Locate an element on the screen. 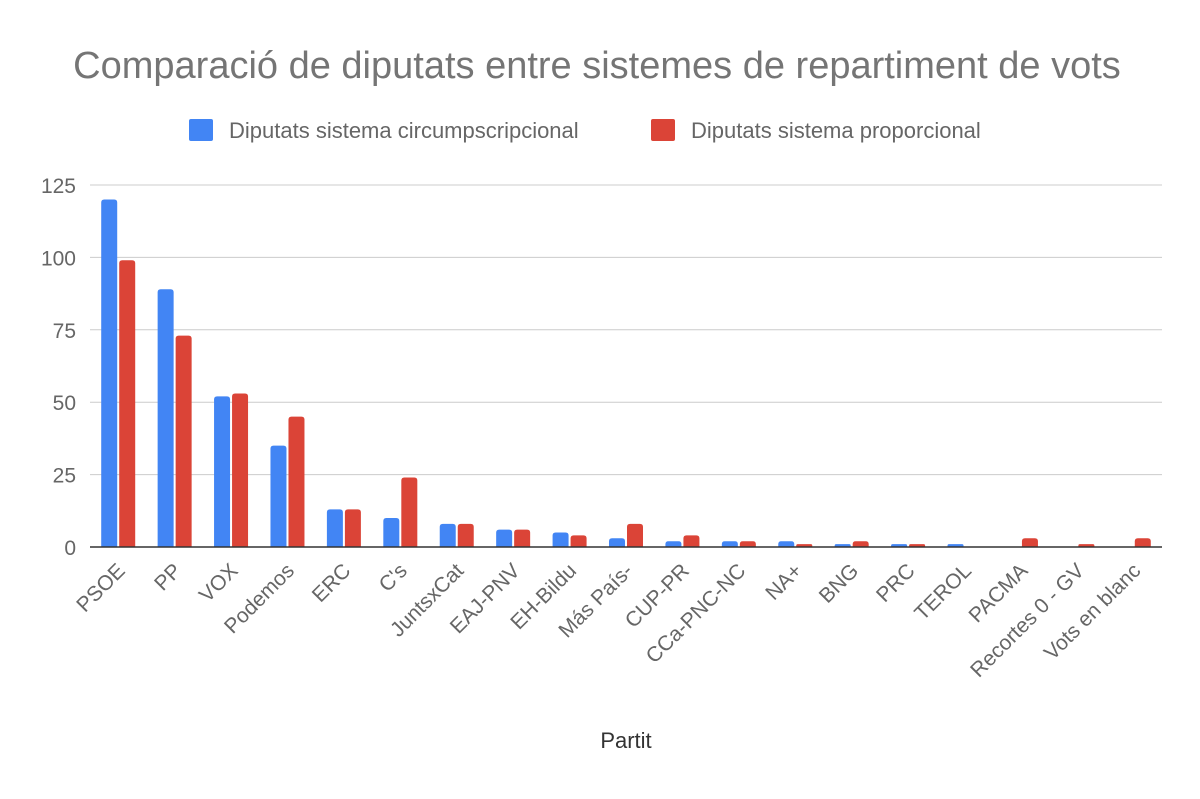 The image size is (1200, 799). y-axis-ticks: 0 25 50 75 100 125 is located at coordinates (58, 367).